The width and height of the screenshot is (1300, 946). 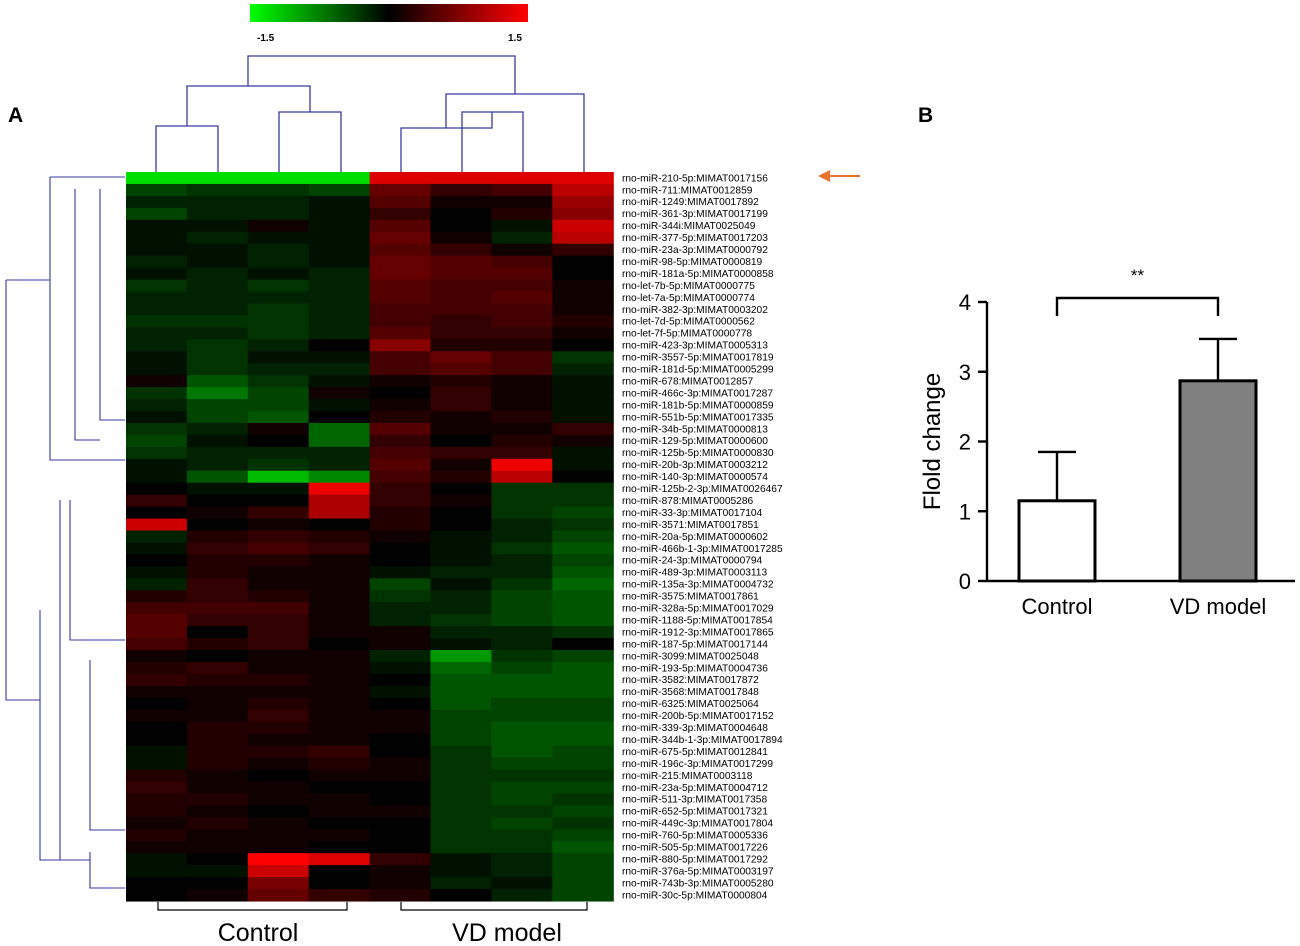 What do you see at coordinates (695, 250) in the screenshot?
I see `row-label: rno-miR-23a-3p:MIMAT0000792` at bounding box center [695, 250].